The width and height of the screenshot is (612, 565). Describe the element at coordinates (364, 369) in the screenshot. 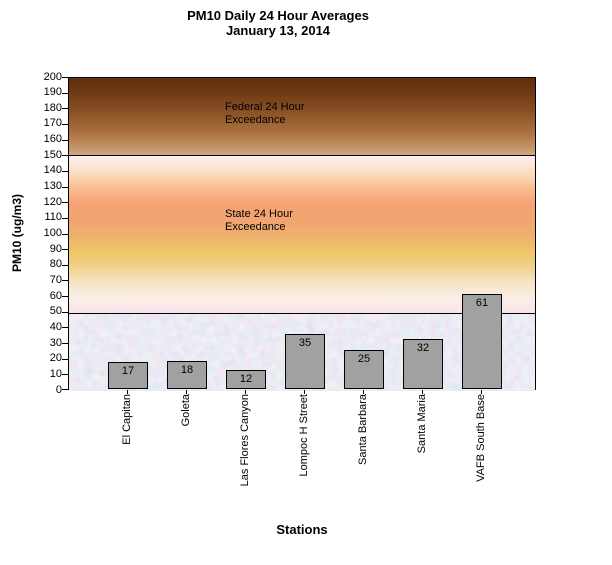

I see `bar: 25` at that location.